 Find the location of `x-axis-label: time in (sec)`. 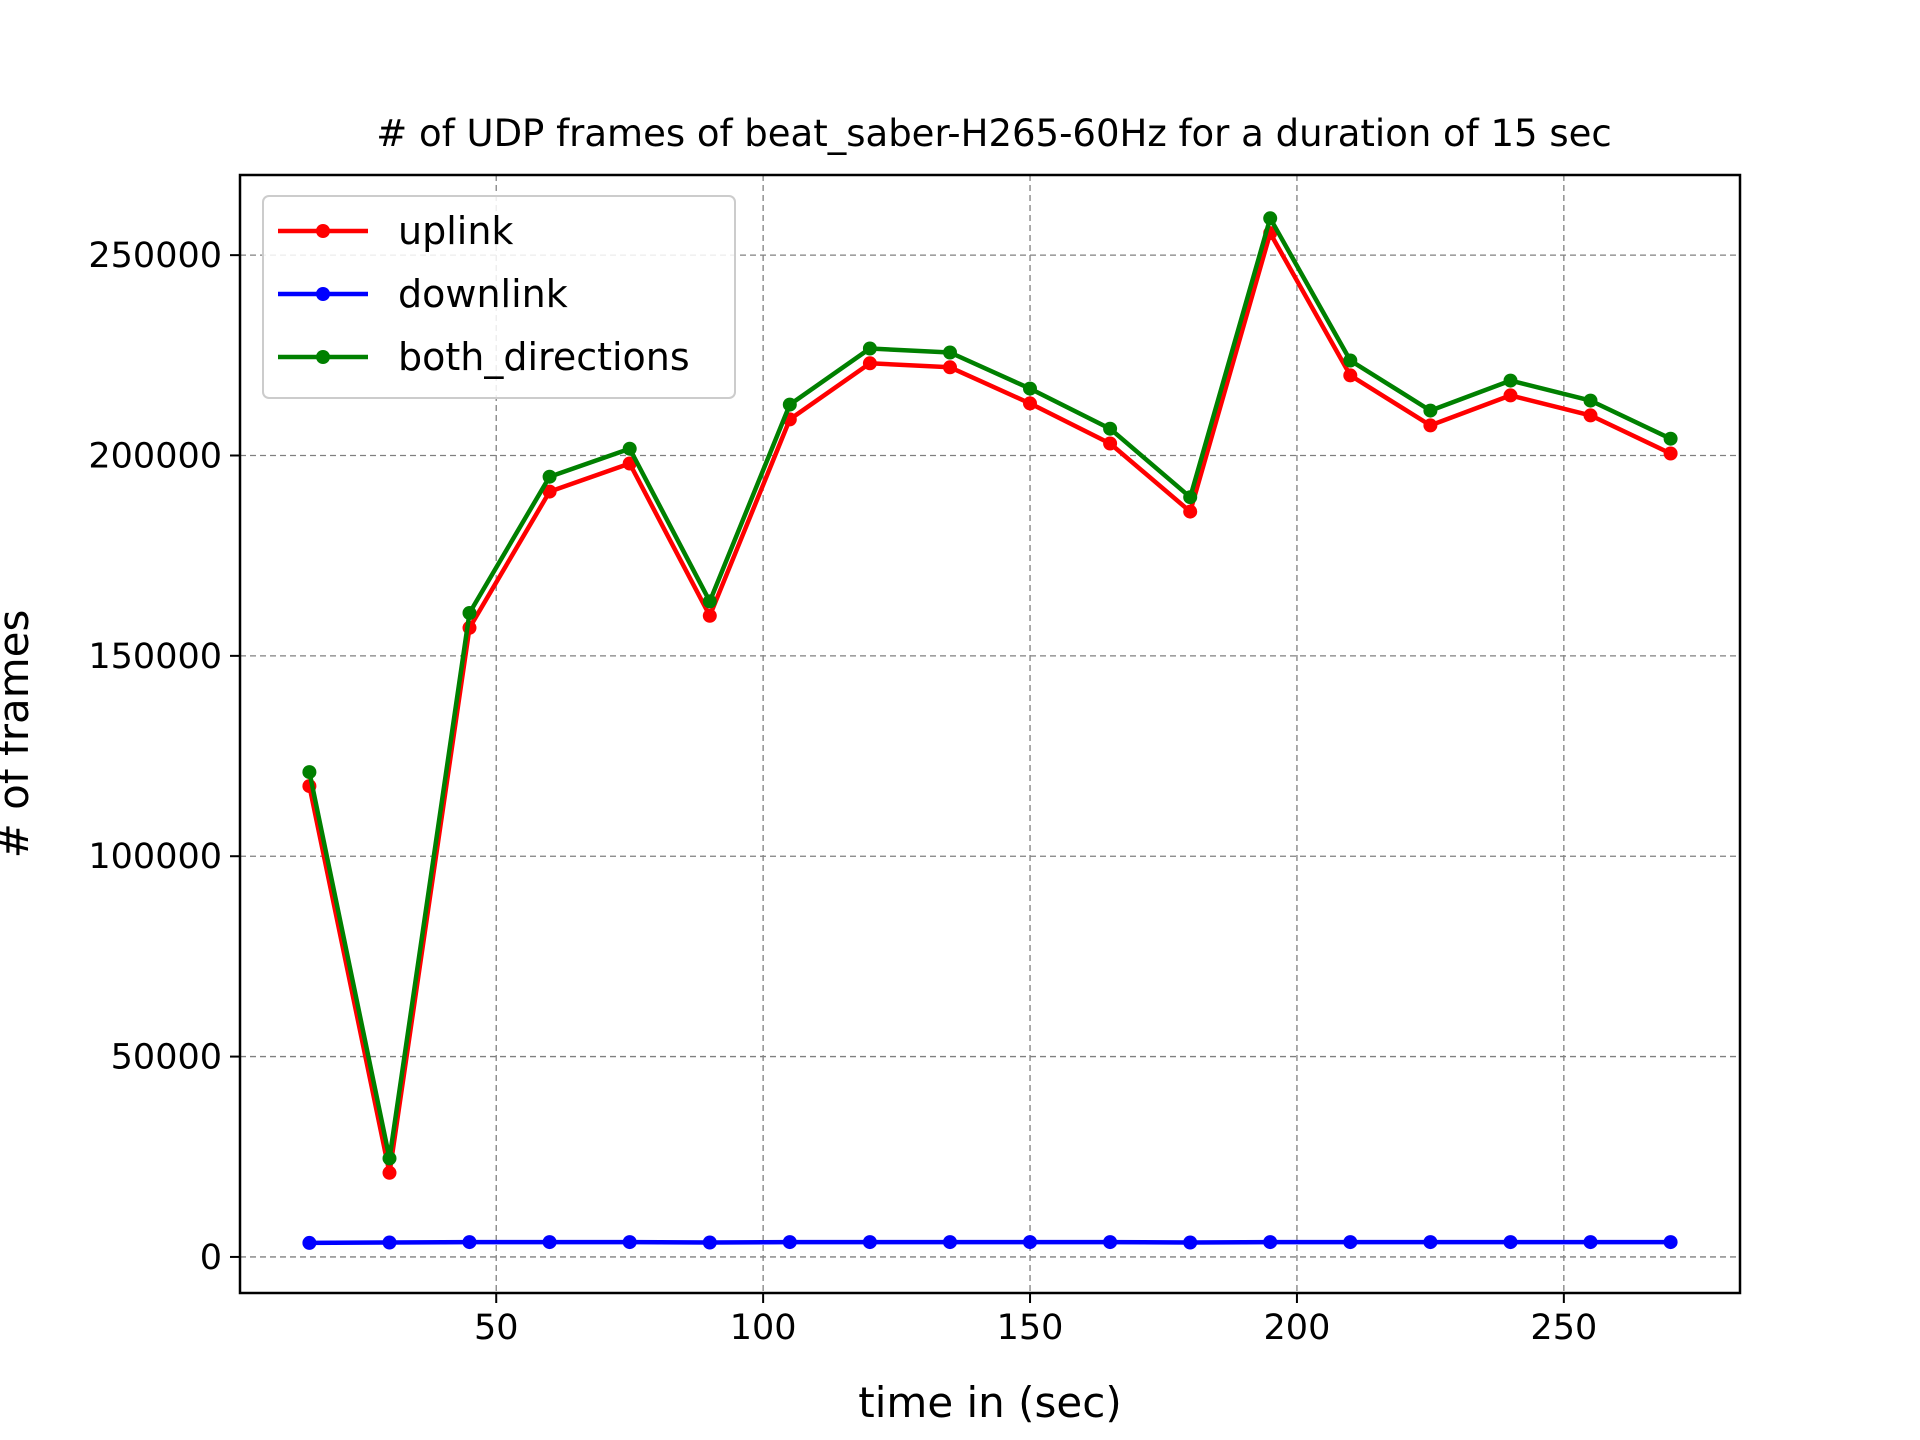

x-axis-label: time in (sec) is located at coordinates (989, 1402).